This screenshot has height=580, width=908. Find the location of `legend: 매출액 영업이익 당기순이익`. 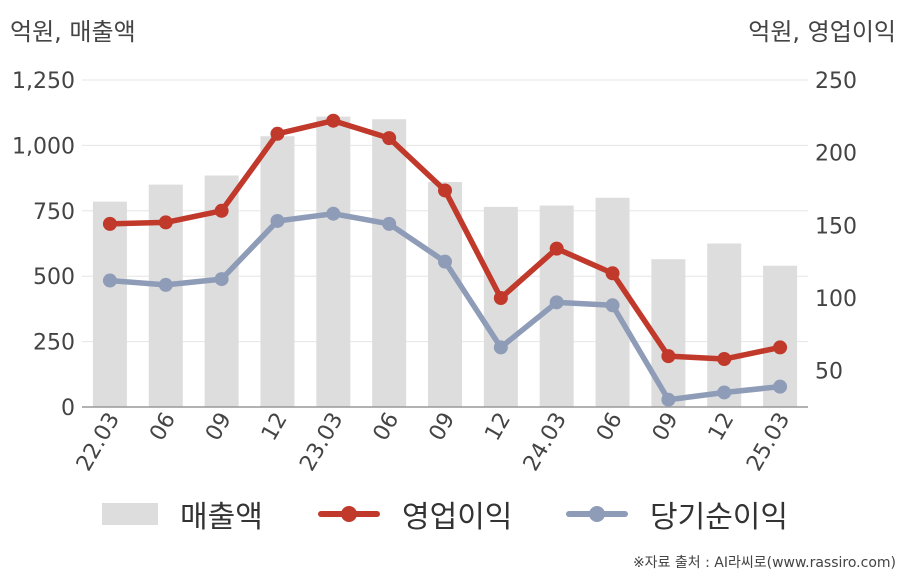

legend: 매출액 영업이익 당기순이익 is located at coordinates (454, 514).